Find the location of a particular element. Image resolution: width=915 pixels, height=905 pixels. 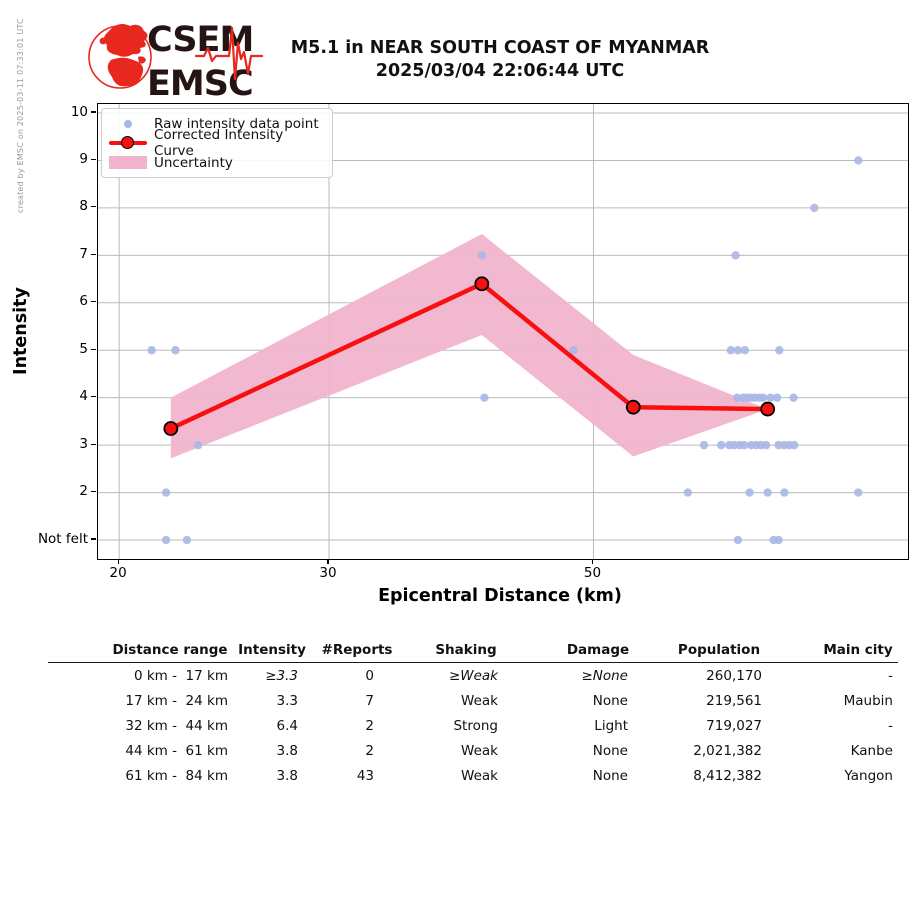

y-tick-label: 10 is located at coordinates (79, 111).